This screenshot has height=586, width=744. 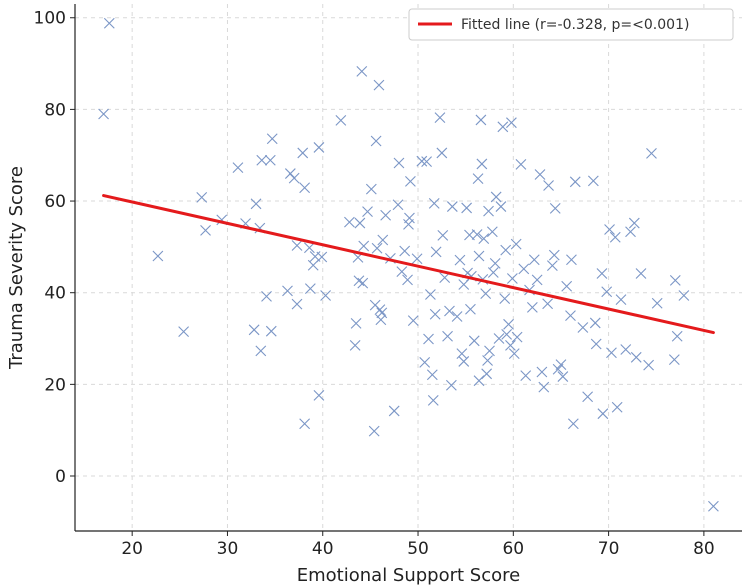 What do you see at coordinates (55, 385) in the screenshot?
I see `y-tick-label: 20` at bounding box center [55, 385].